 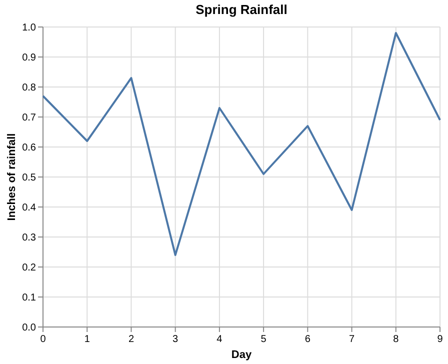 What do you see at coordinates (87, 339) in the screenshot?
I see `x-tick-label: 1` at bounding box center [87, 339].